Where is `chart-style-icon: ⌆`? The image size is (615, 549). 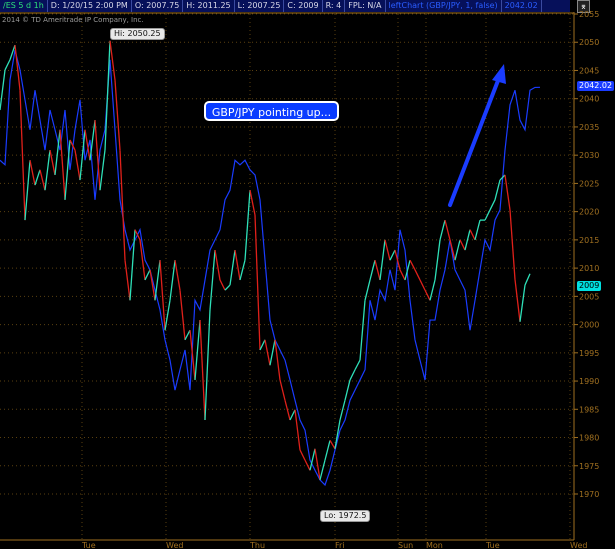 chart-style-icon: ⌆ is located at coordinates (583, 6).